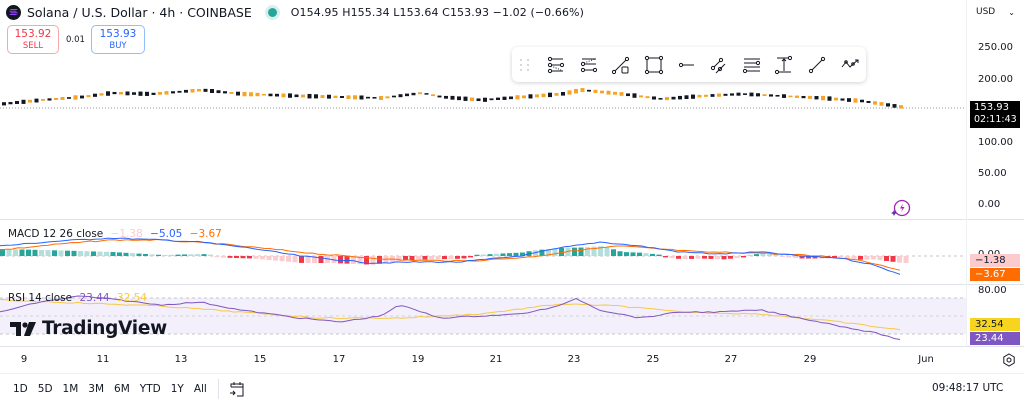  What do you see at coordinates (126, 234) in the screenshot?
I see `macd-histogram-value: −1.38` at bounding box center [126, 234].